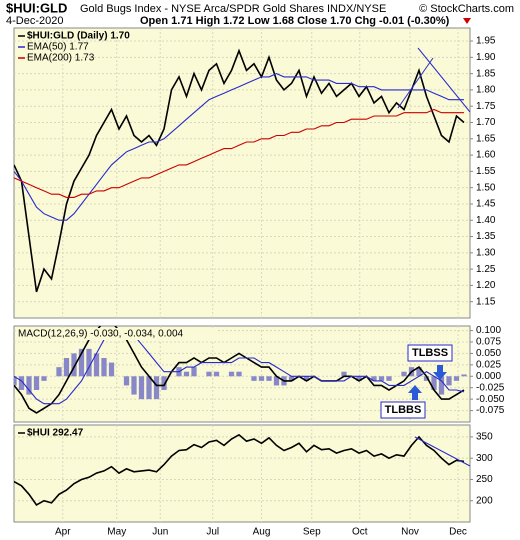 The image size is (520, 540). Describe the element at coordinates (63, 532) in the screenshot. I see `x-tick-label: Apr` at that location.